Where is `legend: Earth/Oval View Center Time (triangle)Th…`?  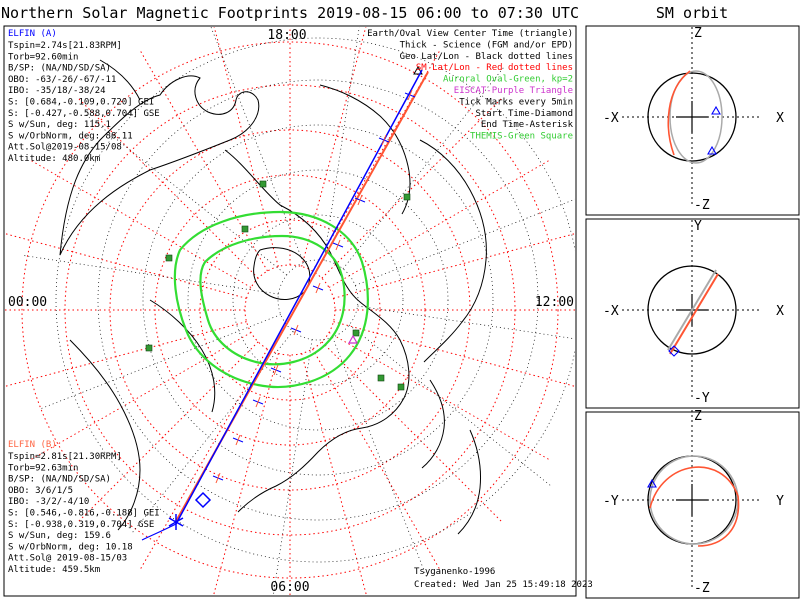 legend: Earth/Oval View Center Time (triangle)Th… is located at coordinates (470, 85).